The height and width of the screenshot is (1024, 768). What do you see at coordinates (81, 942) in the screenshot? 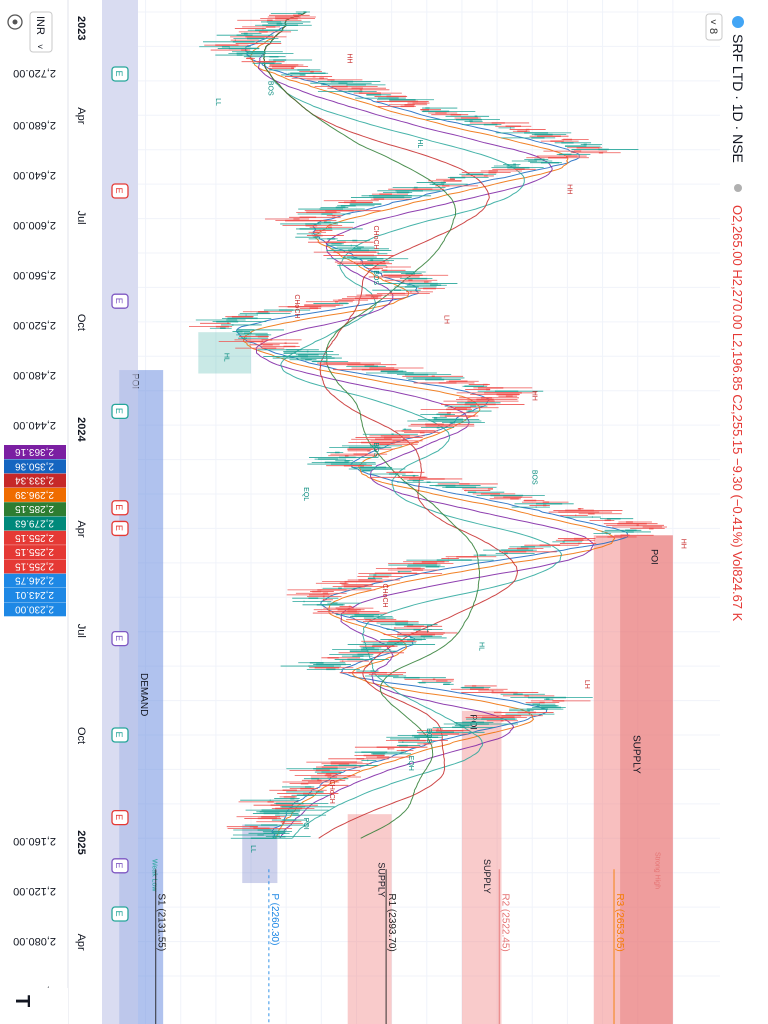
I see `time-axis-label: Apr` at bounding box center [81, 942].